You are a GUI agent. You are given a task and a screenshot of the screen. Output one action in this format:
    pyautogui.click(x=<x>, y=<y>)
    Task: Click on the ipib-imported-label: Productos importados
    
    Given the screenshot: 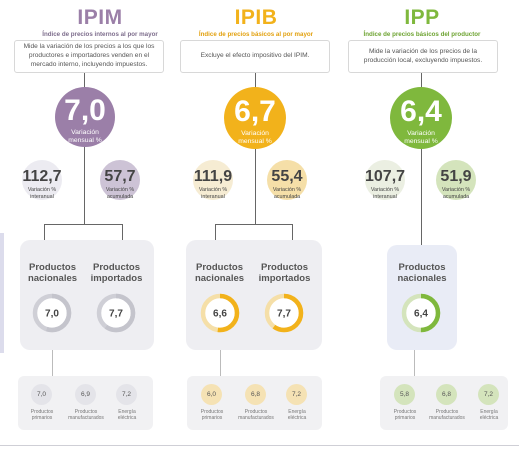 What is the action you would take?
    pyautogui.click(x=284, y=273)
    